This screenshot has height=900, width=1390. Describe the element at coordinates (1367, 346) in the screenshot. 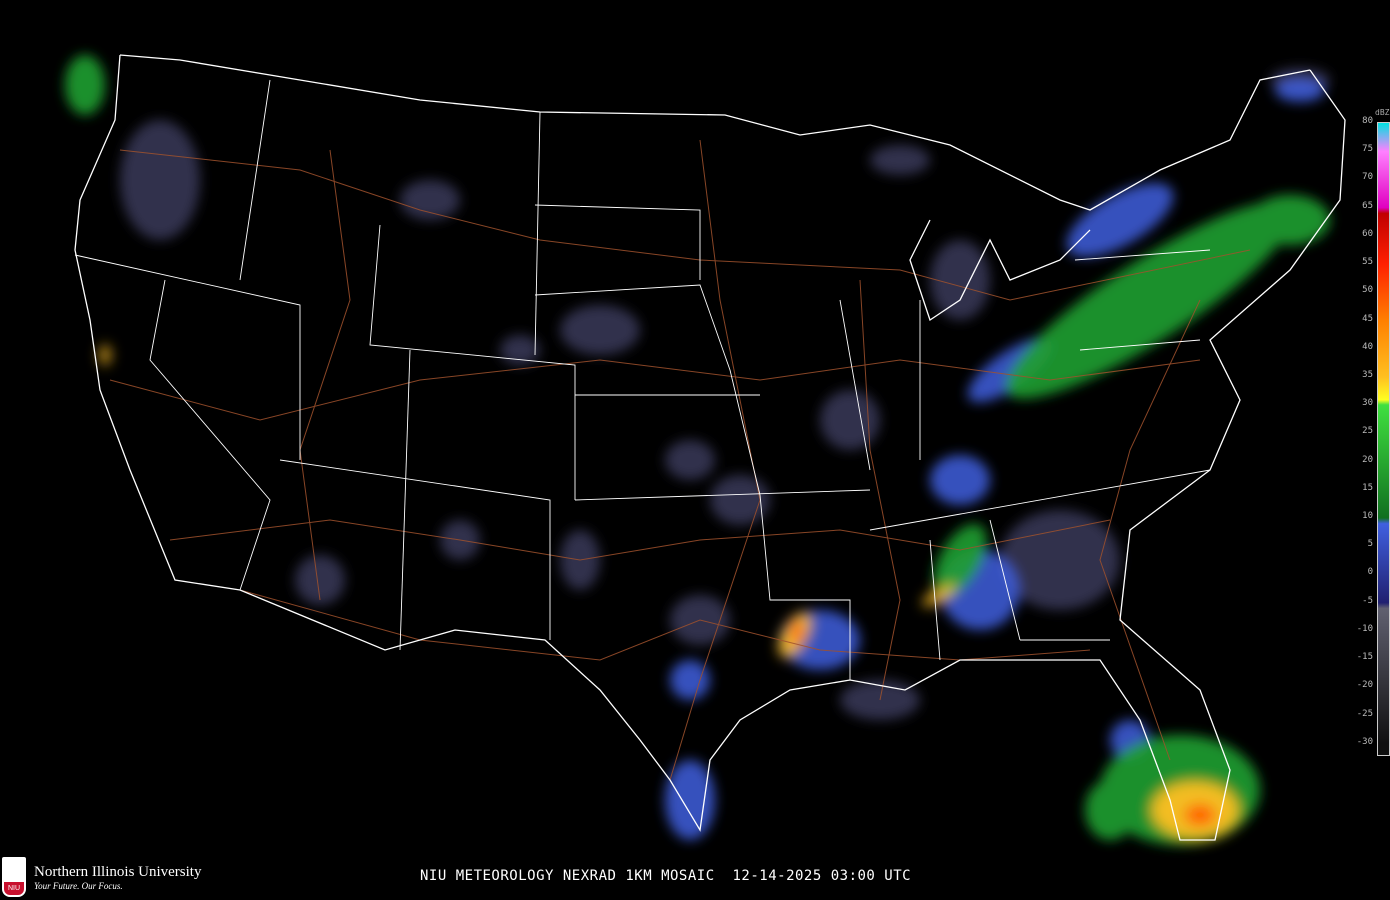

I see `legend-label: 40` at that location.